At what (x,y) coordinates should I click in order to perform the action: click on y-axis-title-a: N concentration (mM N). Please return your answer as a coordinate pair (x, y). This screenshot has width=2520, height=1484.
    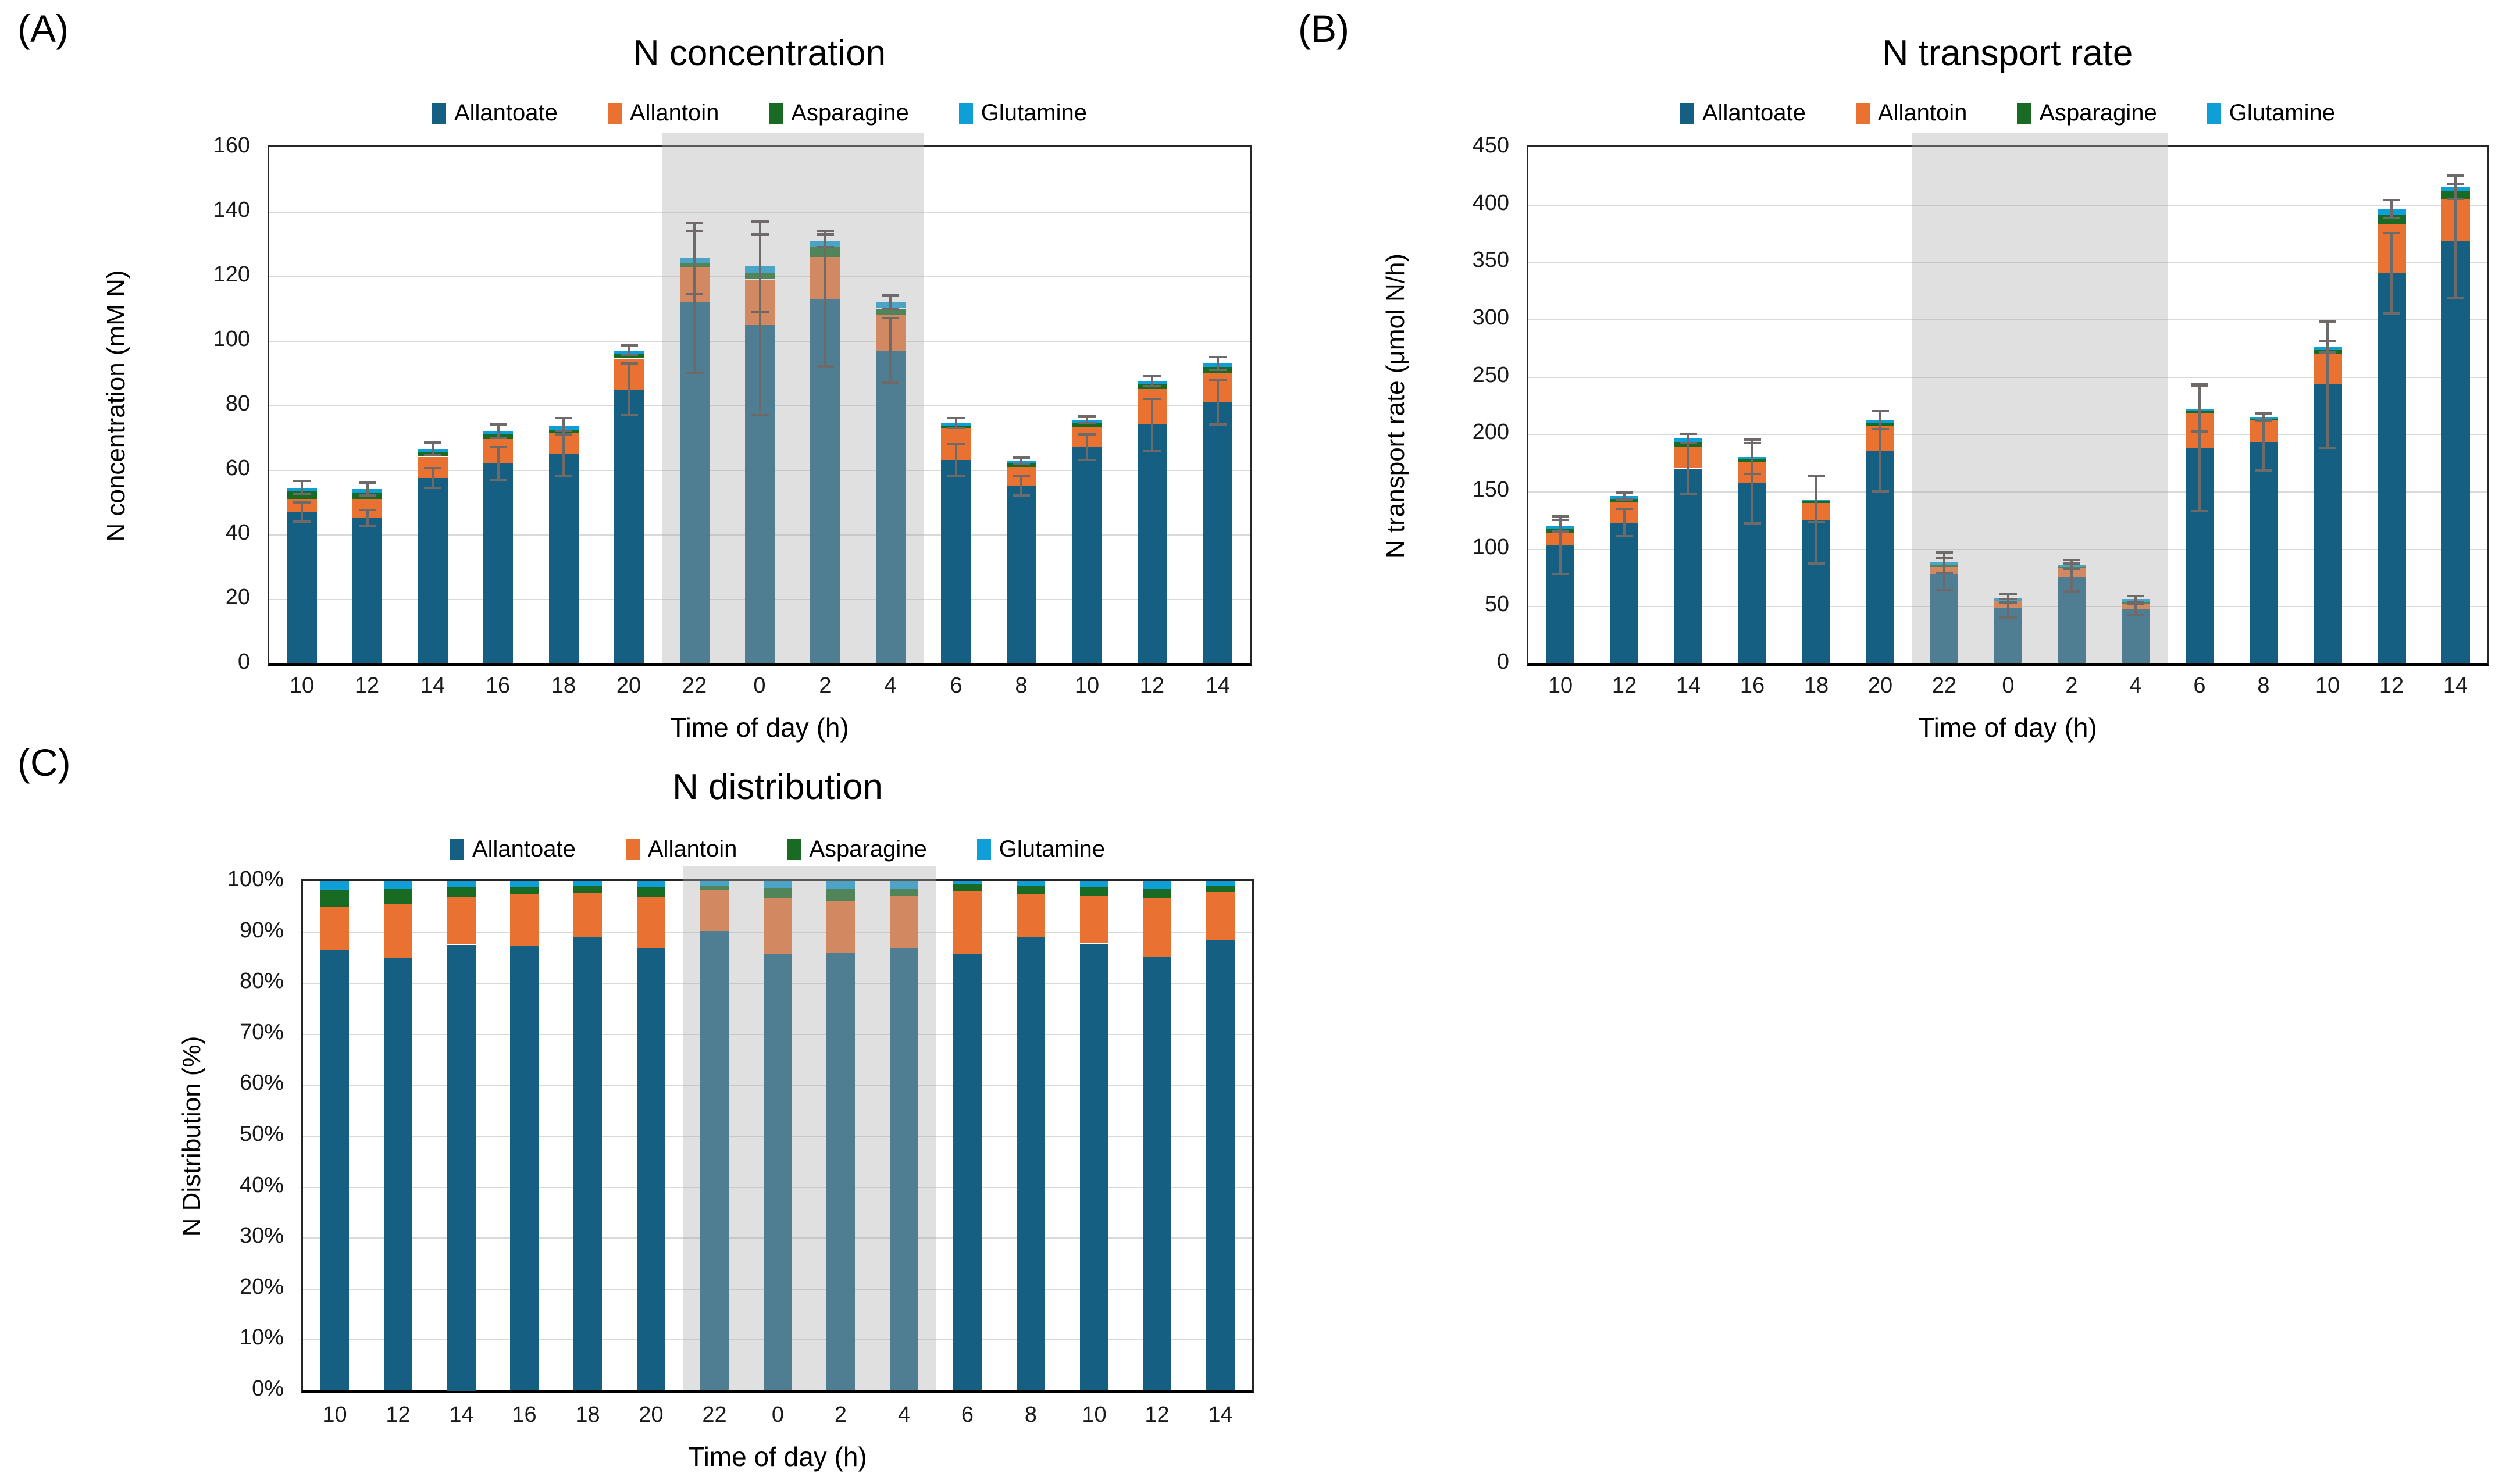
    Looking at the image, I should click on (116, 406).